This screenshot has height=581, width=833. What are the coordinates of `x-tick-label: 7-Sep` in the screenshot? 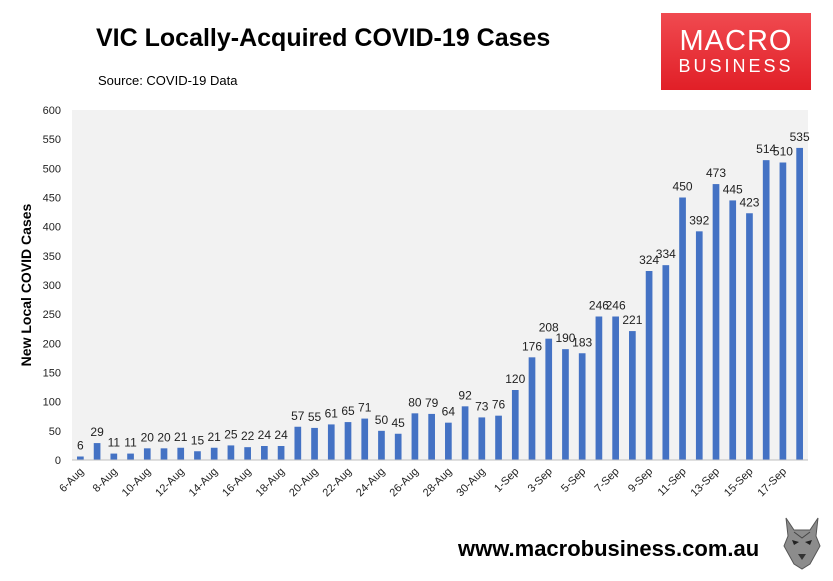 It's located at (607, 480).